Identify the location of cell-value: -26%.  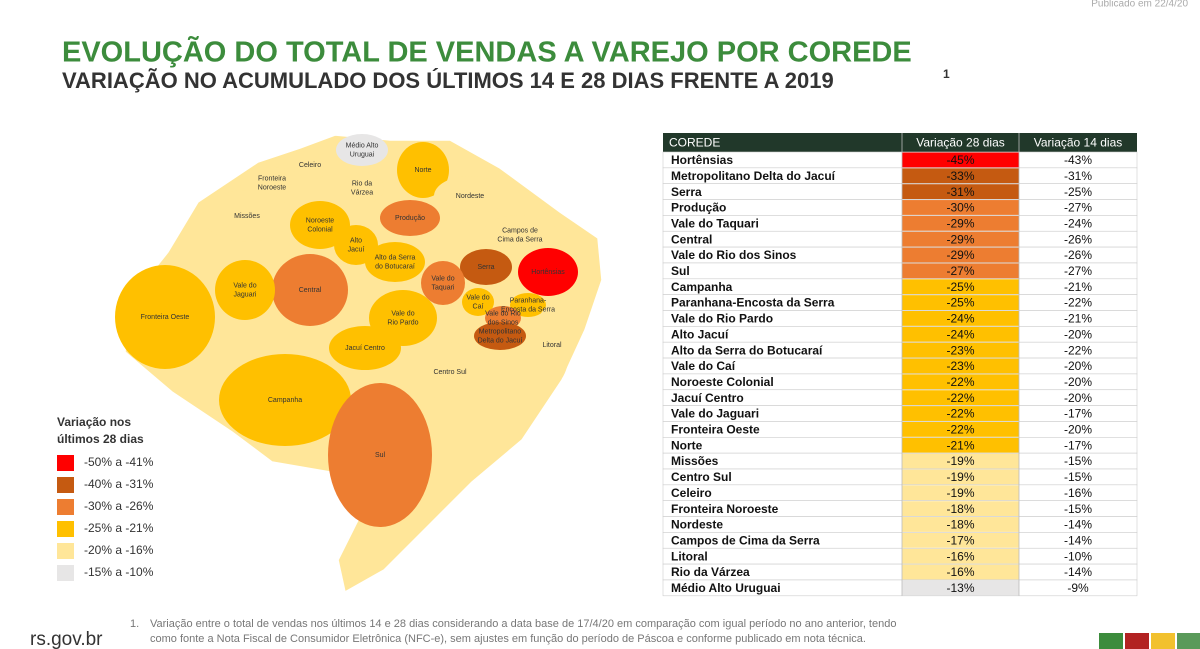
(1078, 239).